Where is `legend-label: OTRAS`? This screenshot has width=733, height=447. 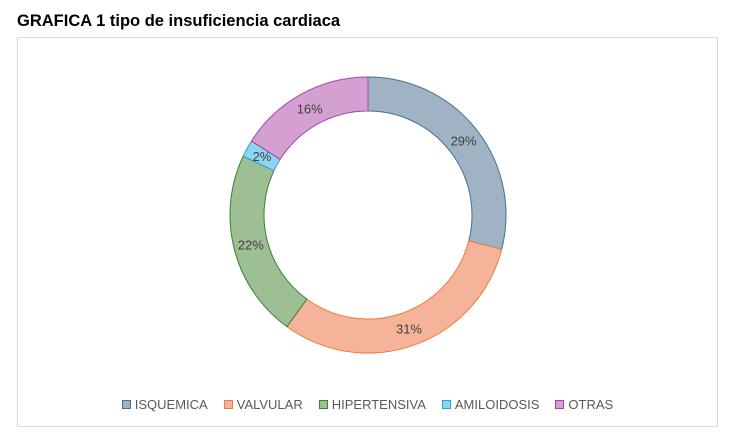
legend-label: OTRAS is located at coordinates (591, 404).